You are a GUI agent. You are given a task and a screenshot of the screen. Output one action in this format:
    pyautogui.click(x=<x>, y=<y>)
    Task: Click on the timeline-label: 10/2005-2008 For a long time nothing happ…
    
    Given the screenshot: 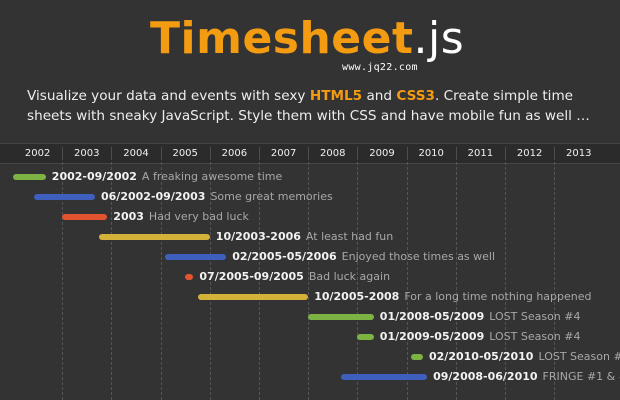 What is the action you would take?
    pyautogui.click(x=452, y=297)
    